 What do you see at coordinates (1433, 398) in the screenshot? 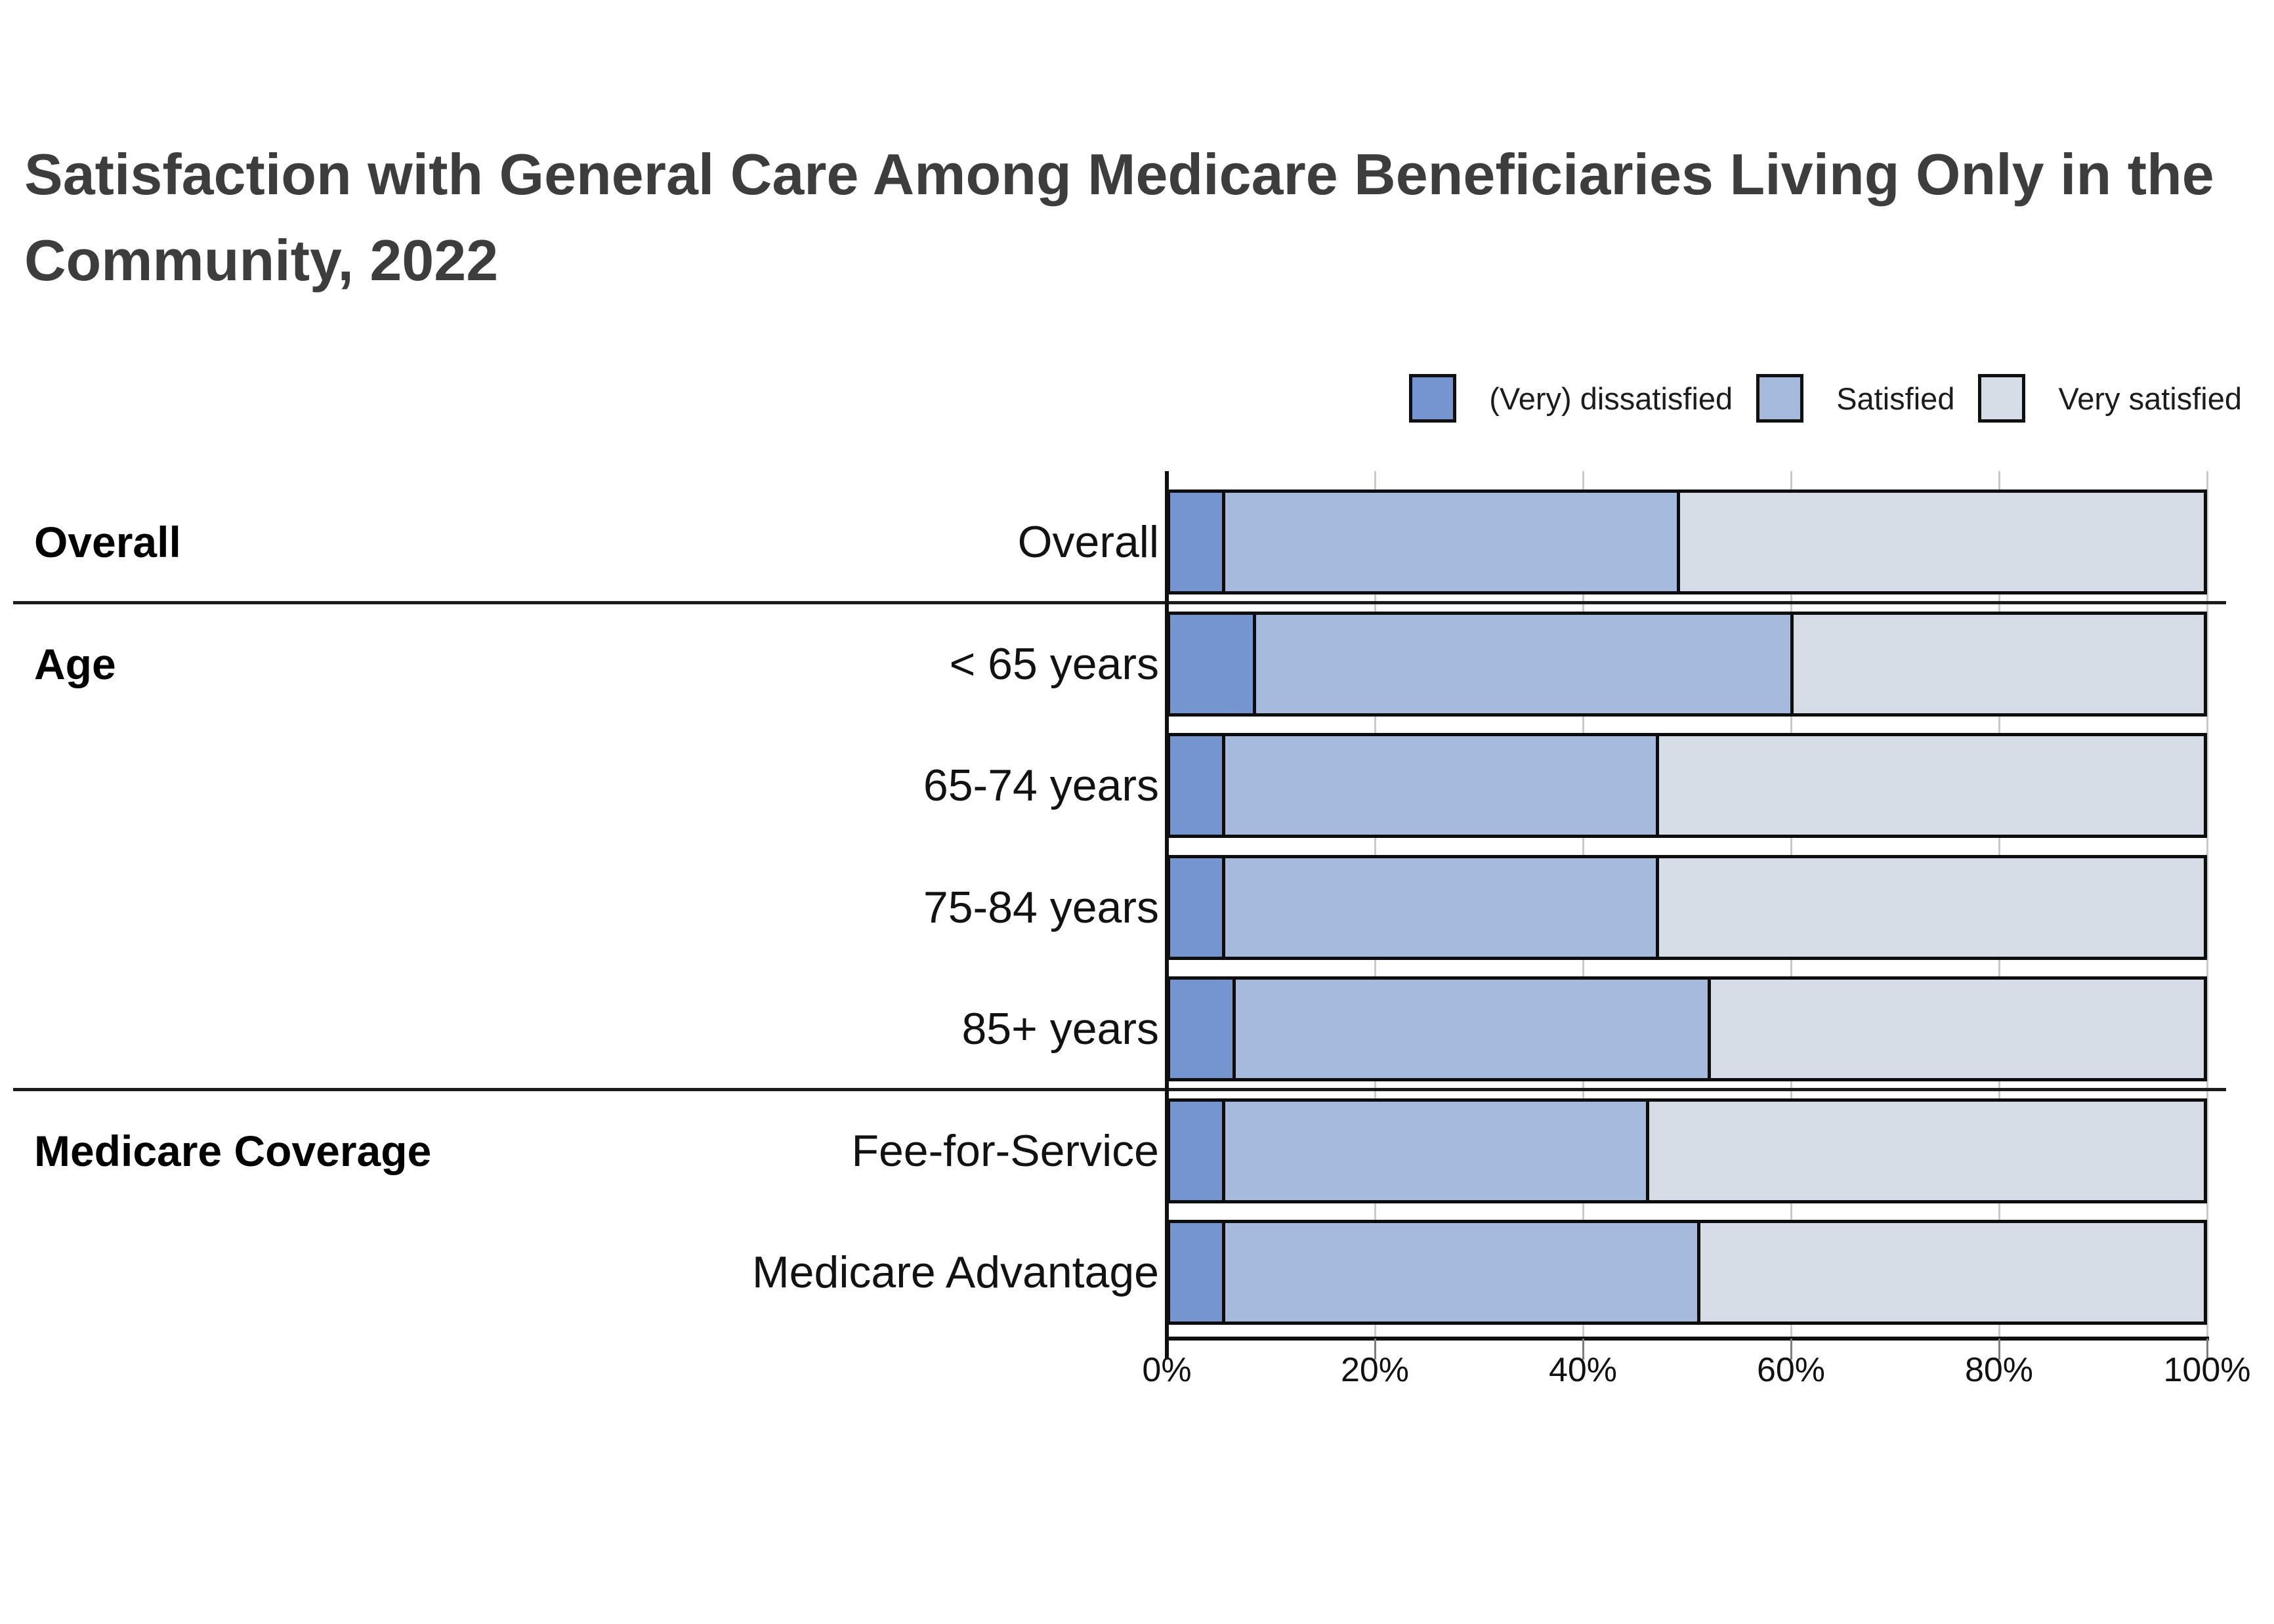
I see `legend-swatch-dissatisfied-icon` at bounding box center [1433, 398].